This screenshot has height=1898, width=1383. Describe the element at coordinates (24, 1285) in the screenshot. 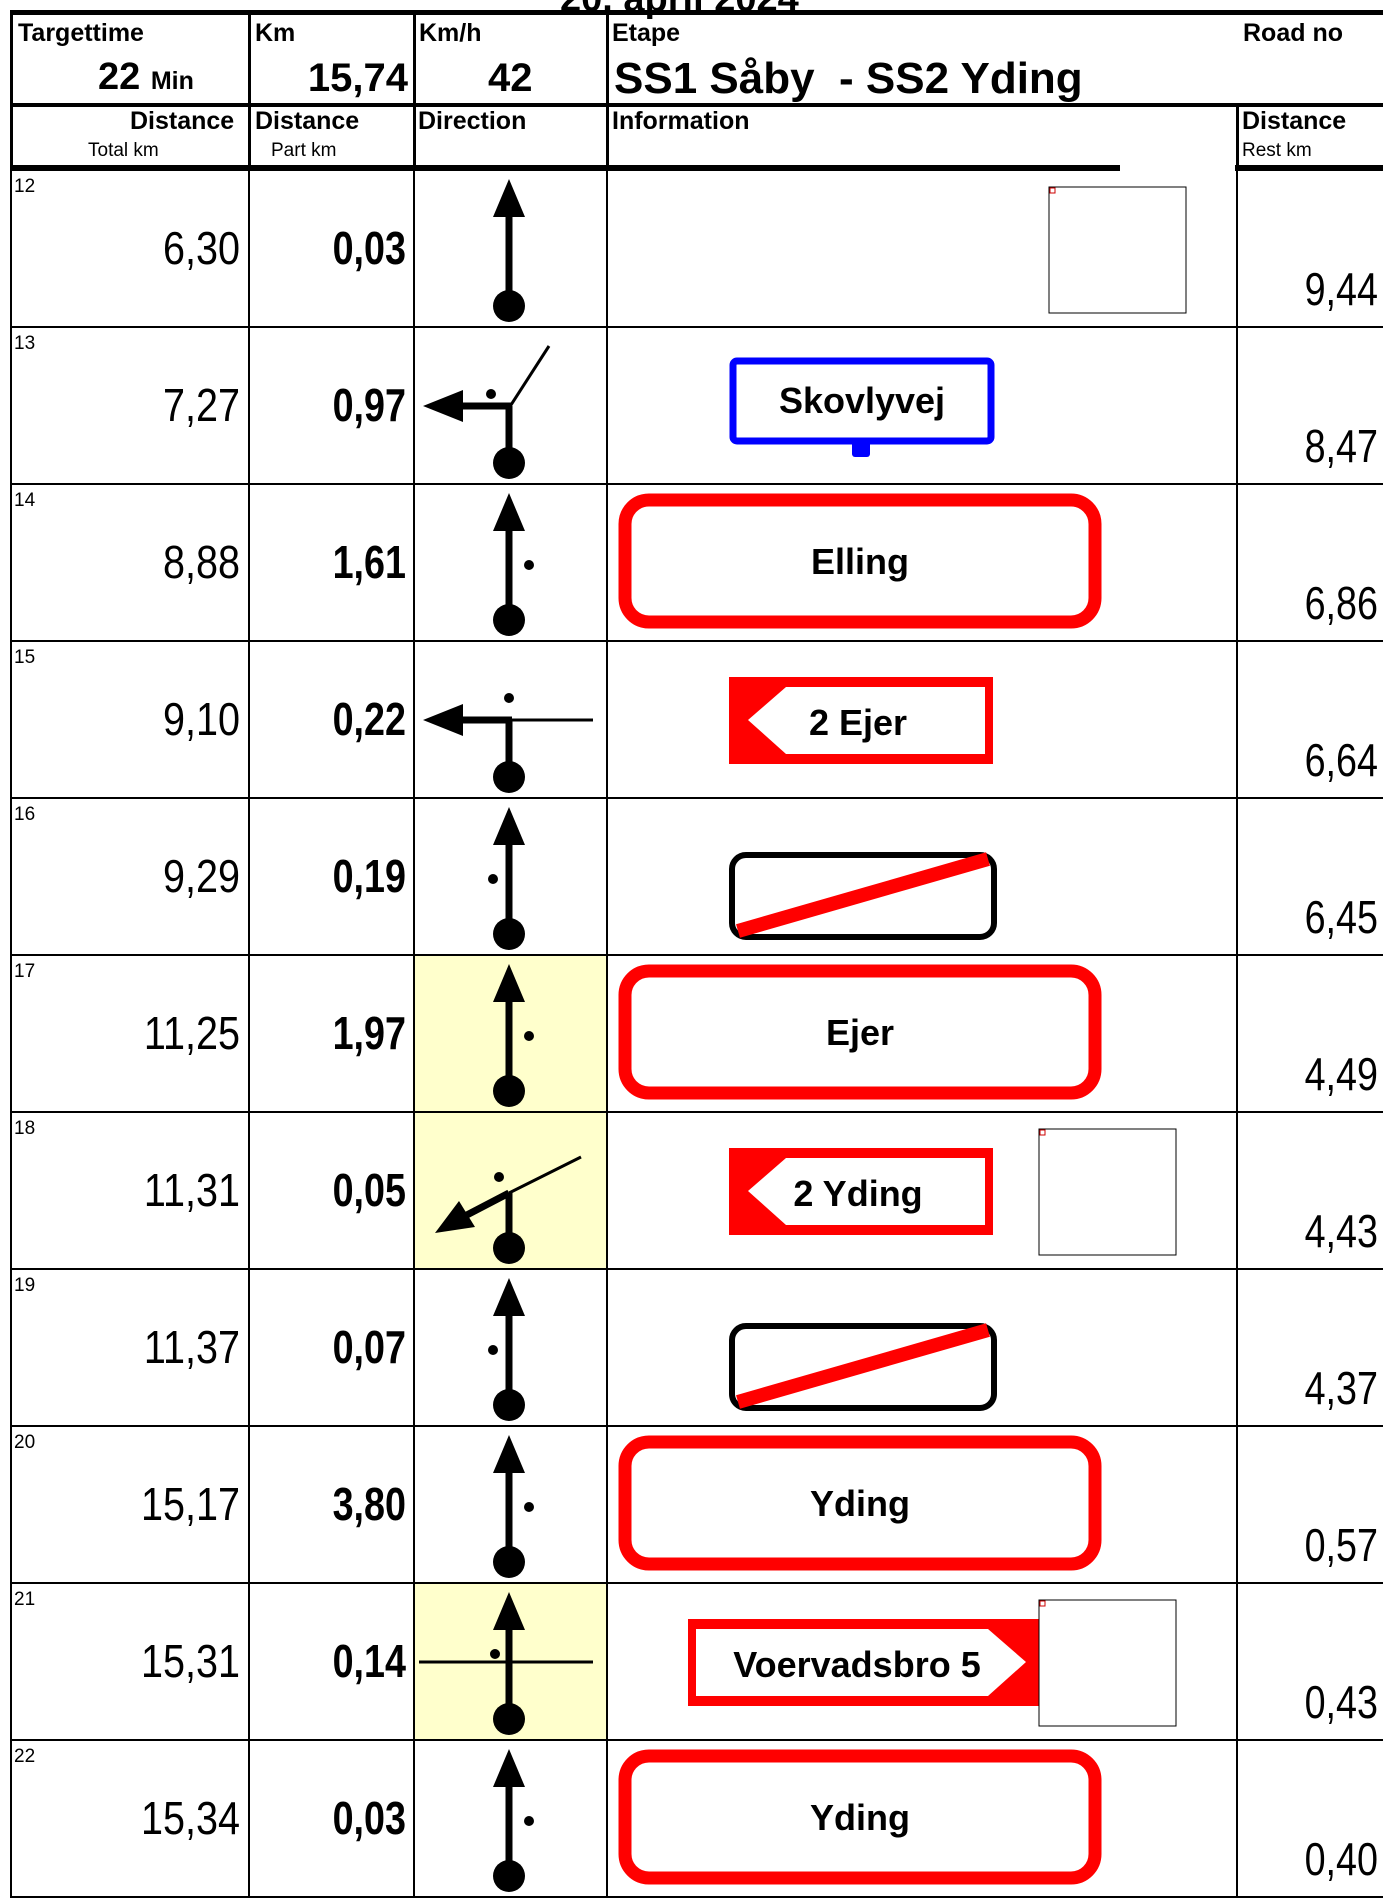

I see `row-number: 19` at that location.